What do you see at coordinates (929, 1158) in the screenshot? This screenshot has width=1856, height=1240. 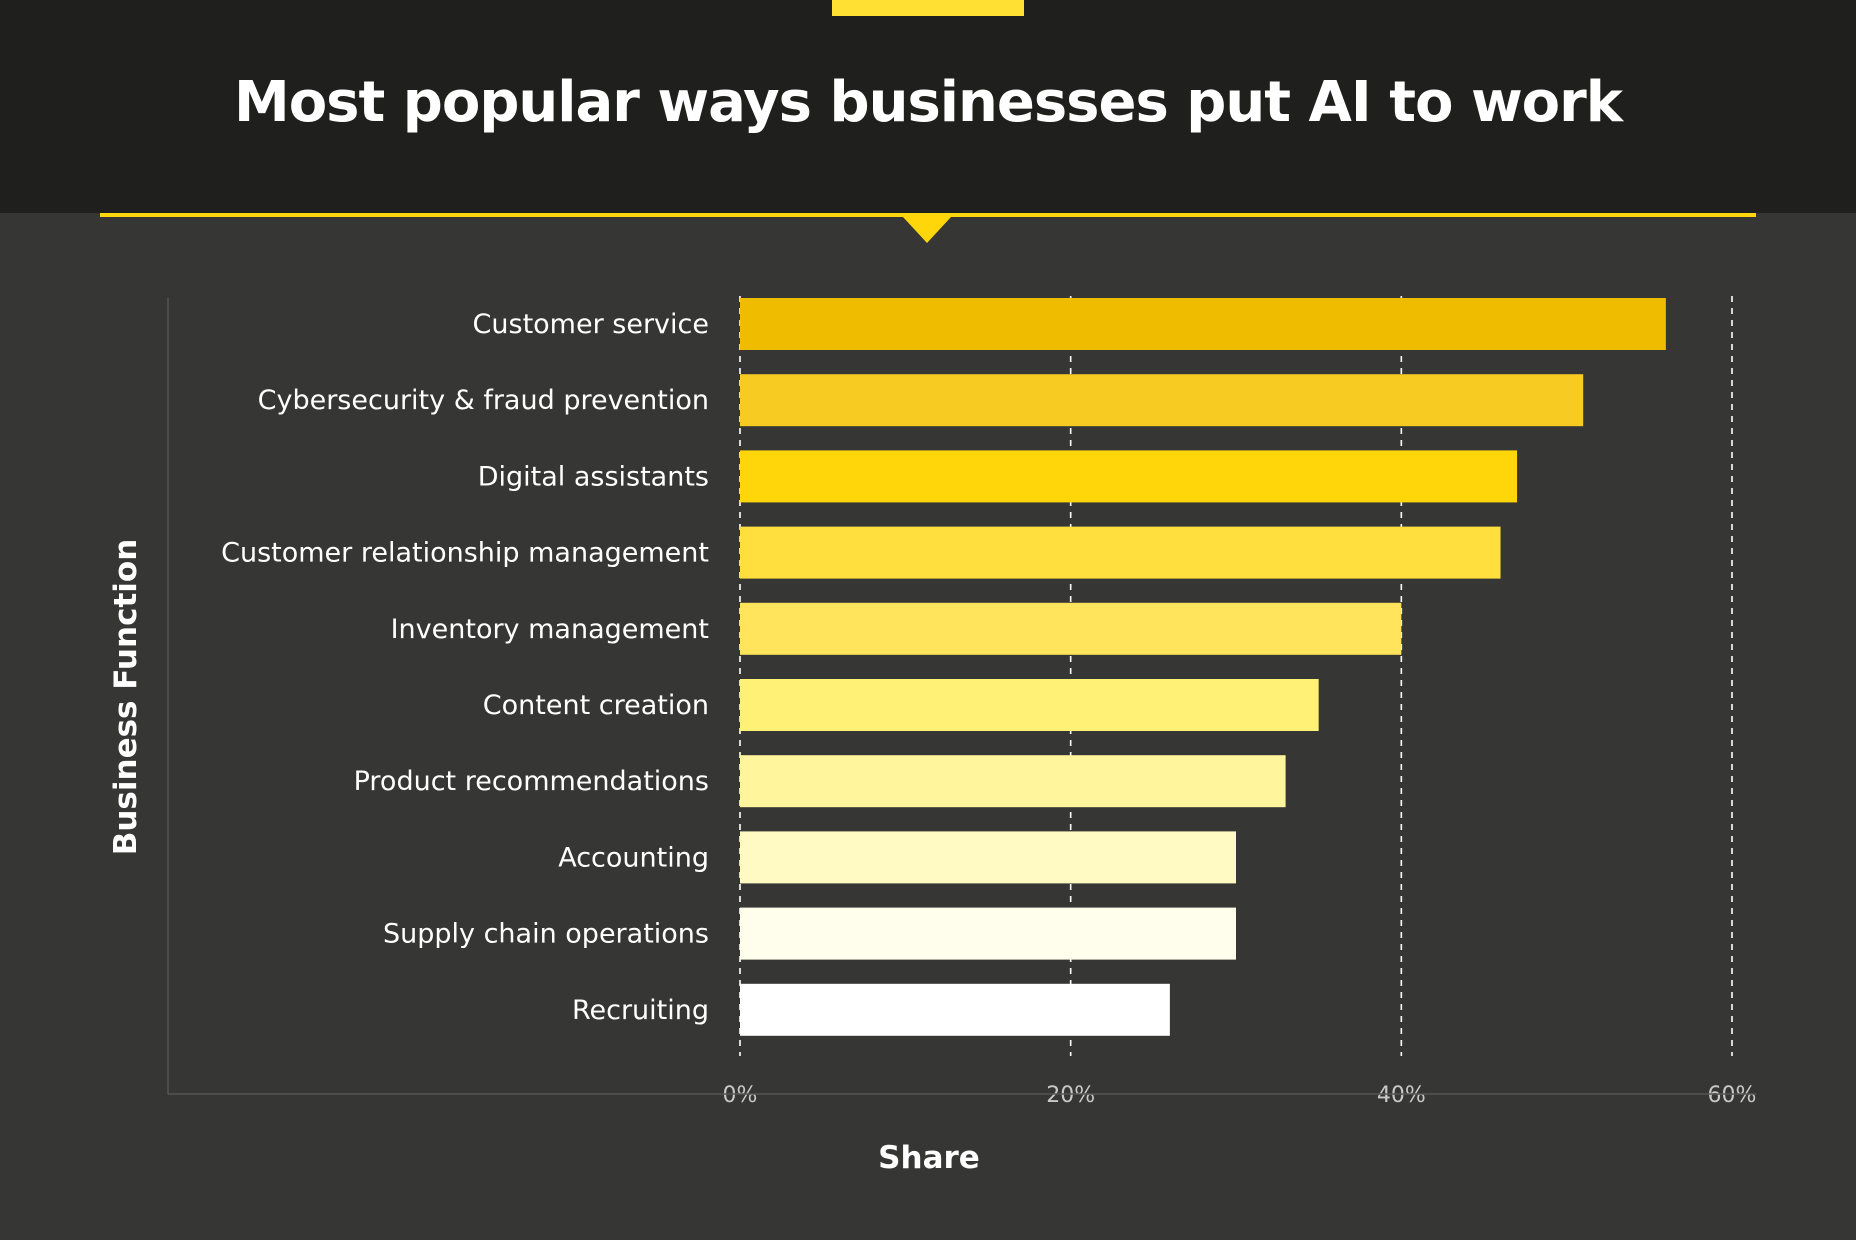 I see `x-axis-title: Share` at bounding box center [929, 1158].